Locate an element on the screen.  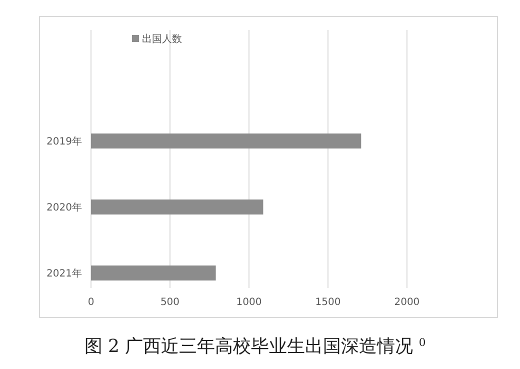
x-tick-label: 0 is located at coordinates (91, 302).